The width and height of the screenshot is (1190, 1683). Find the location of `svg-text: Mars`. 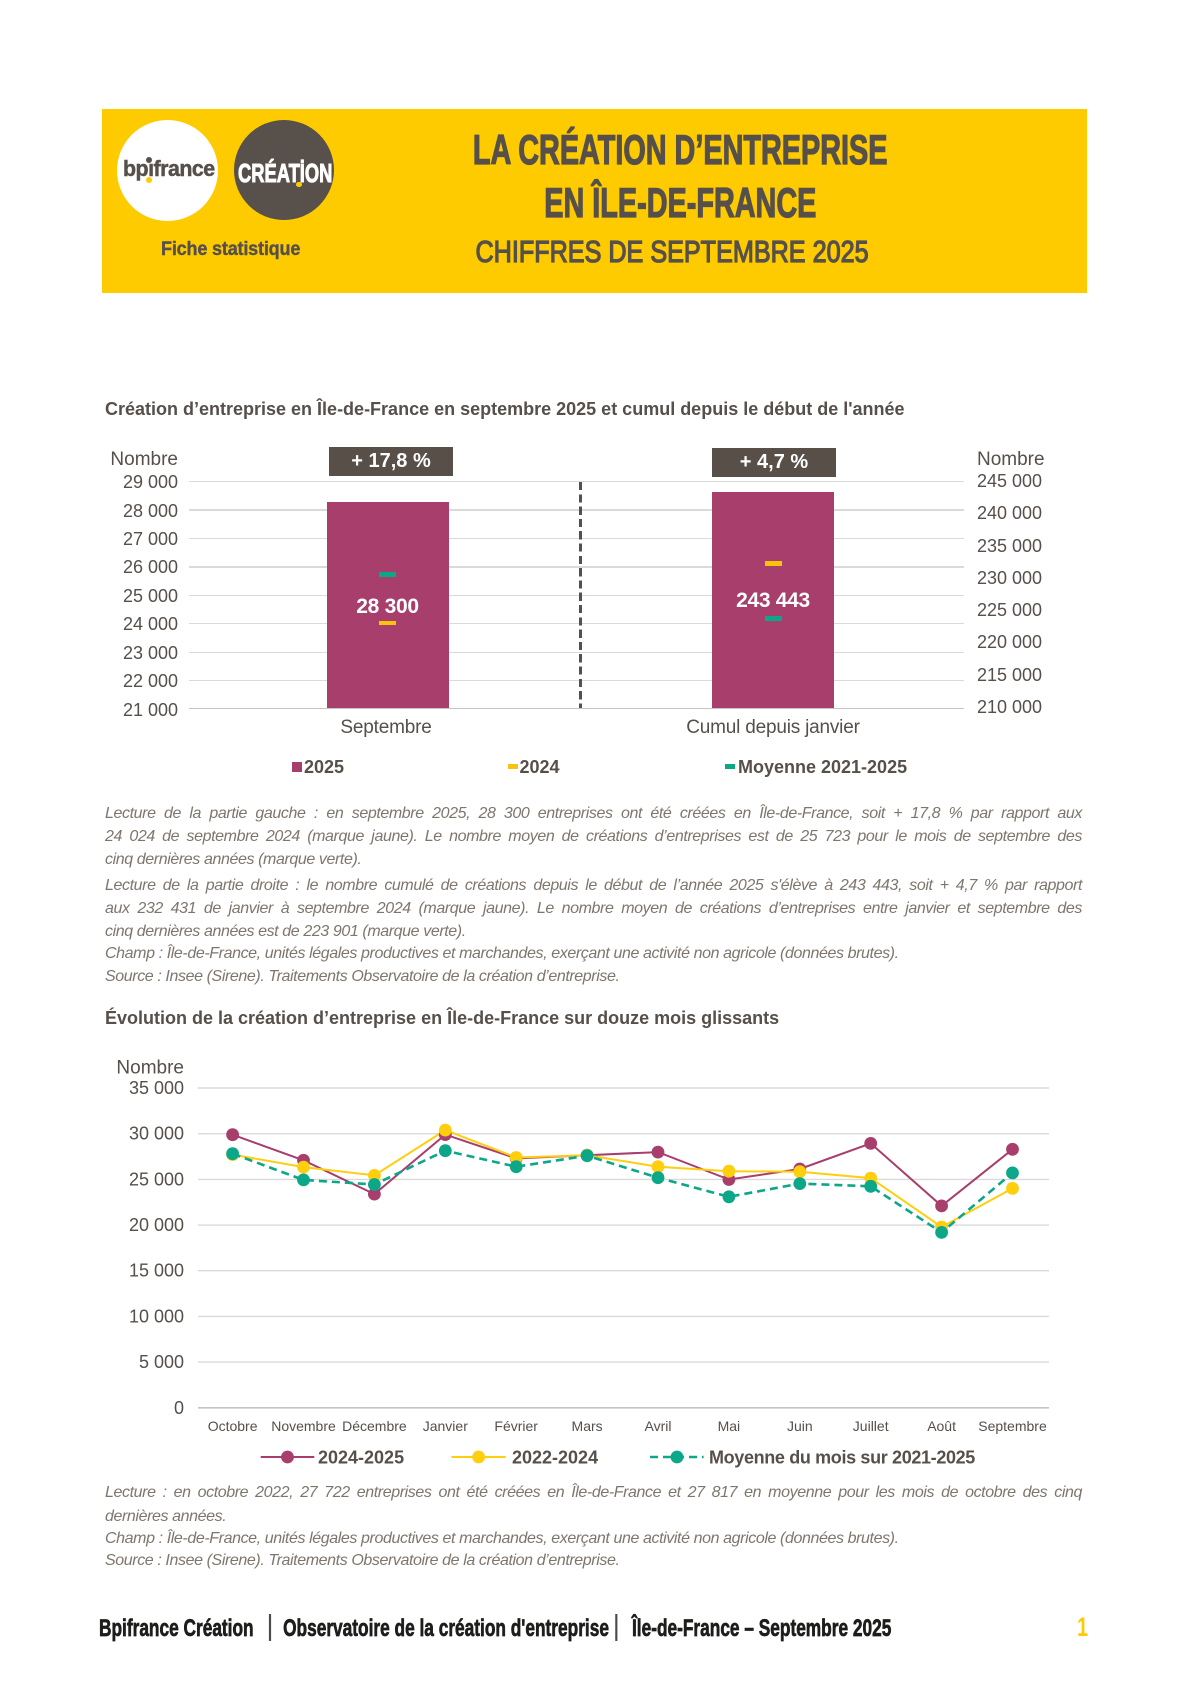

svg-text: Mars is located at coordinates (587, 1426).